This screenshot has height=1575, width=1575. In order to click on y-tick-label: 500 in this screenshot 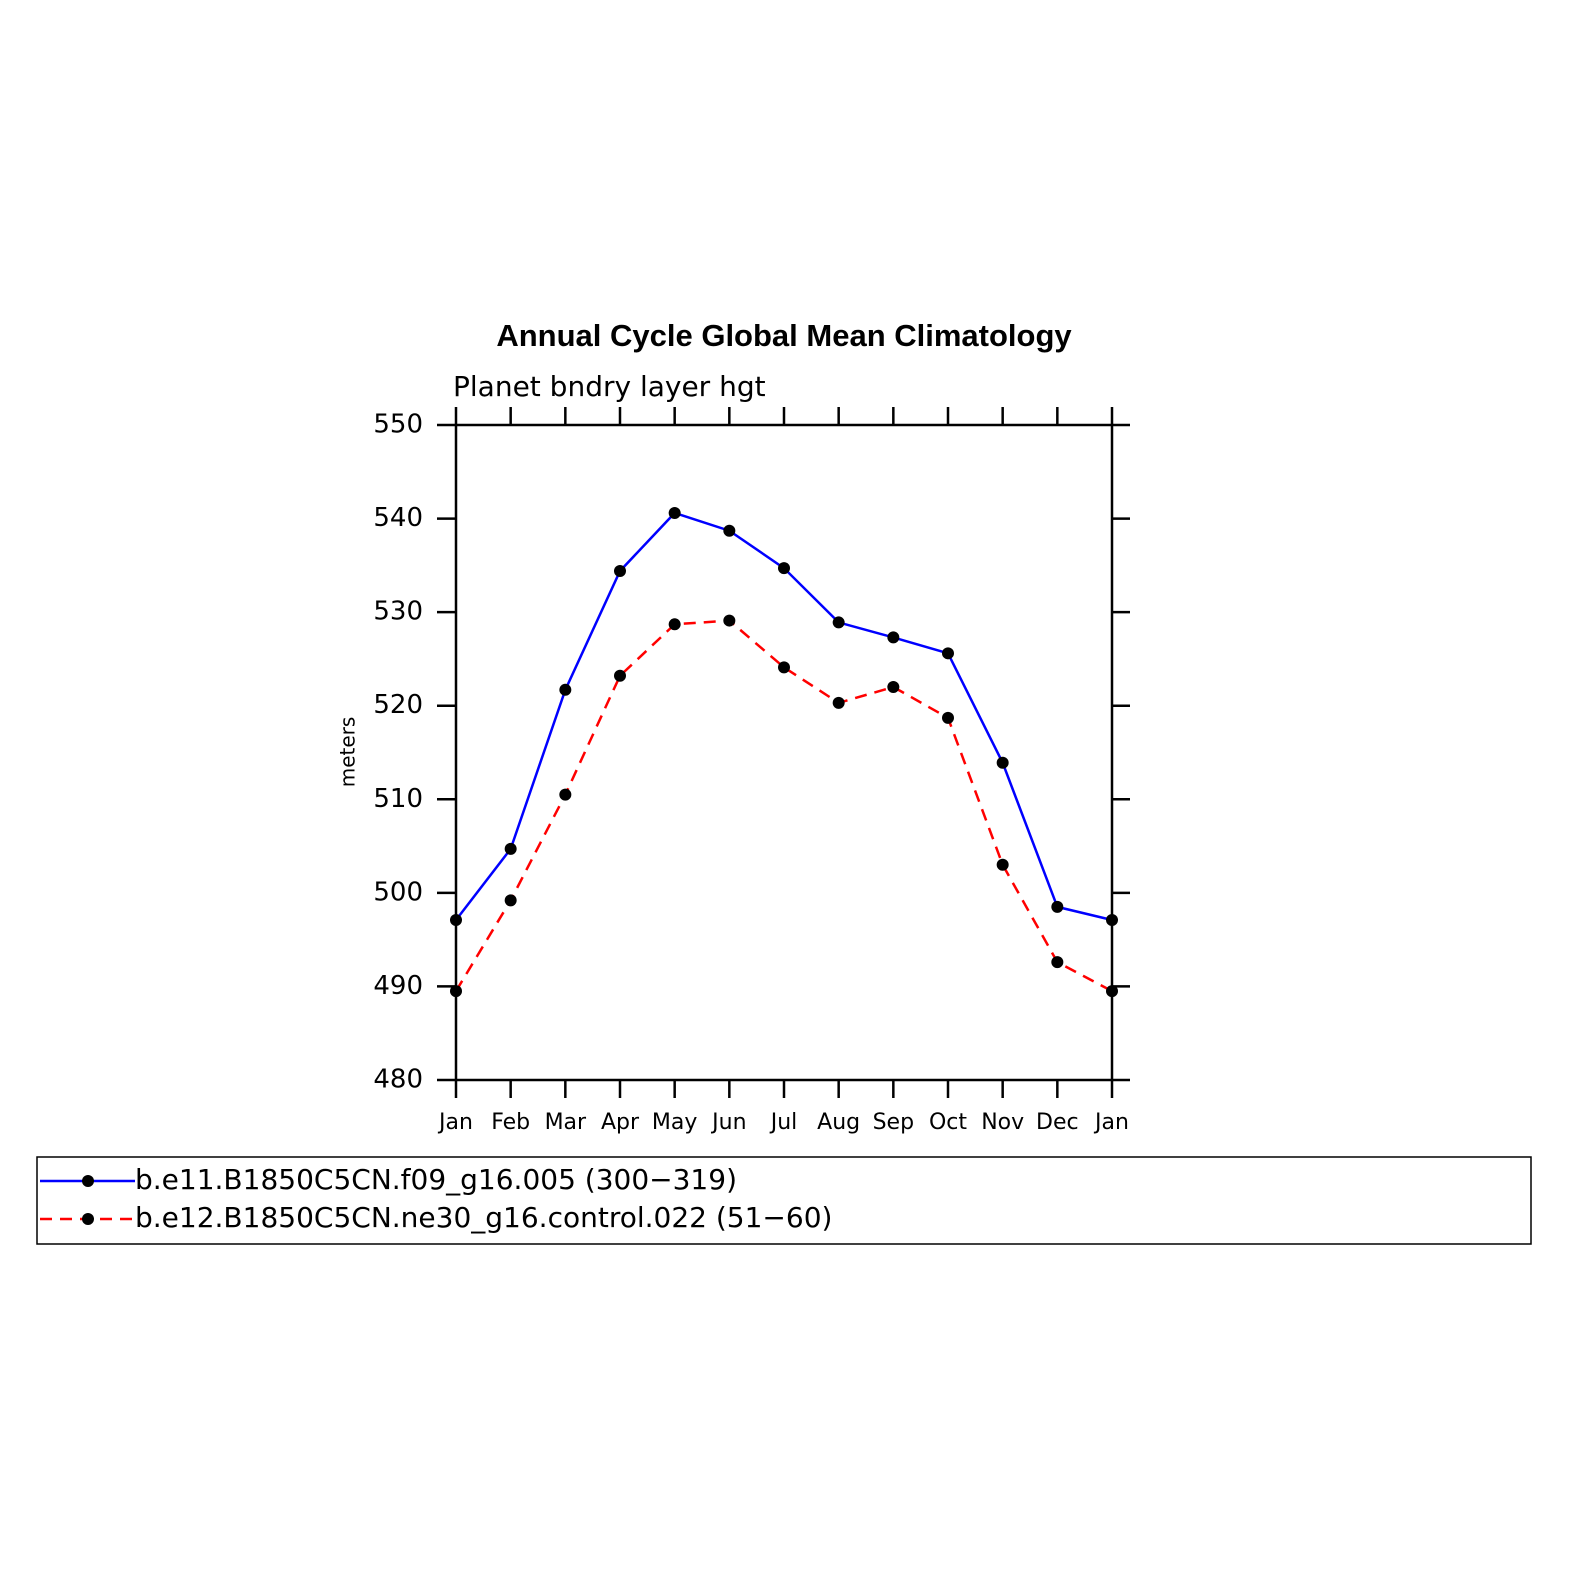, I will do `click(398, 892)`.